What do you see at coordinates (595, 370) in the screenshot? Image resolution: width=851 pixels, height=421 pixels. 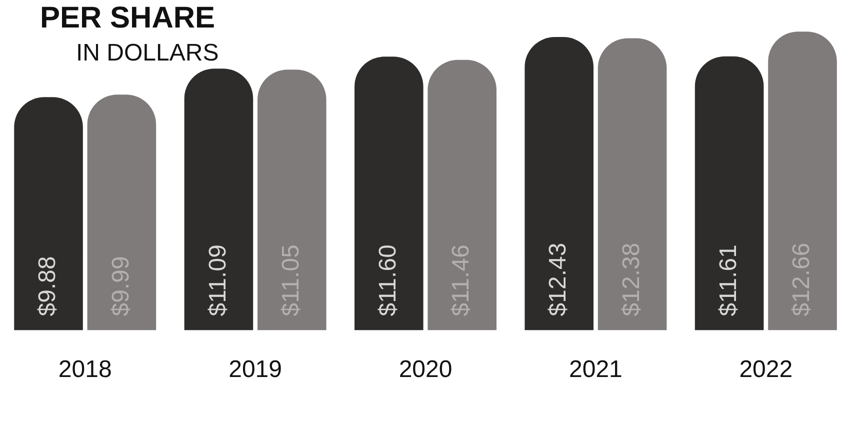 I see `x-tick-label: 2021` at bounding box center [595, 370].